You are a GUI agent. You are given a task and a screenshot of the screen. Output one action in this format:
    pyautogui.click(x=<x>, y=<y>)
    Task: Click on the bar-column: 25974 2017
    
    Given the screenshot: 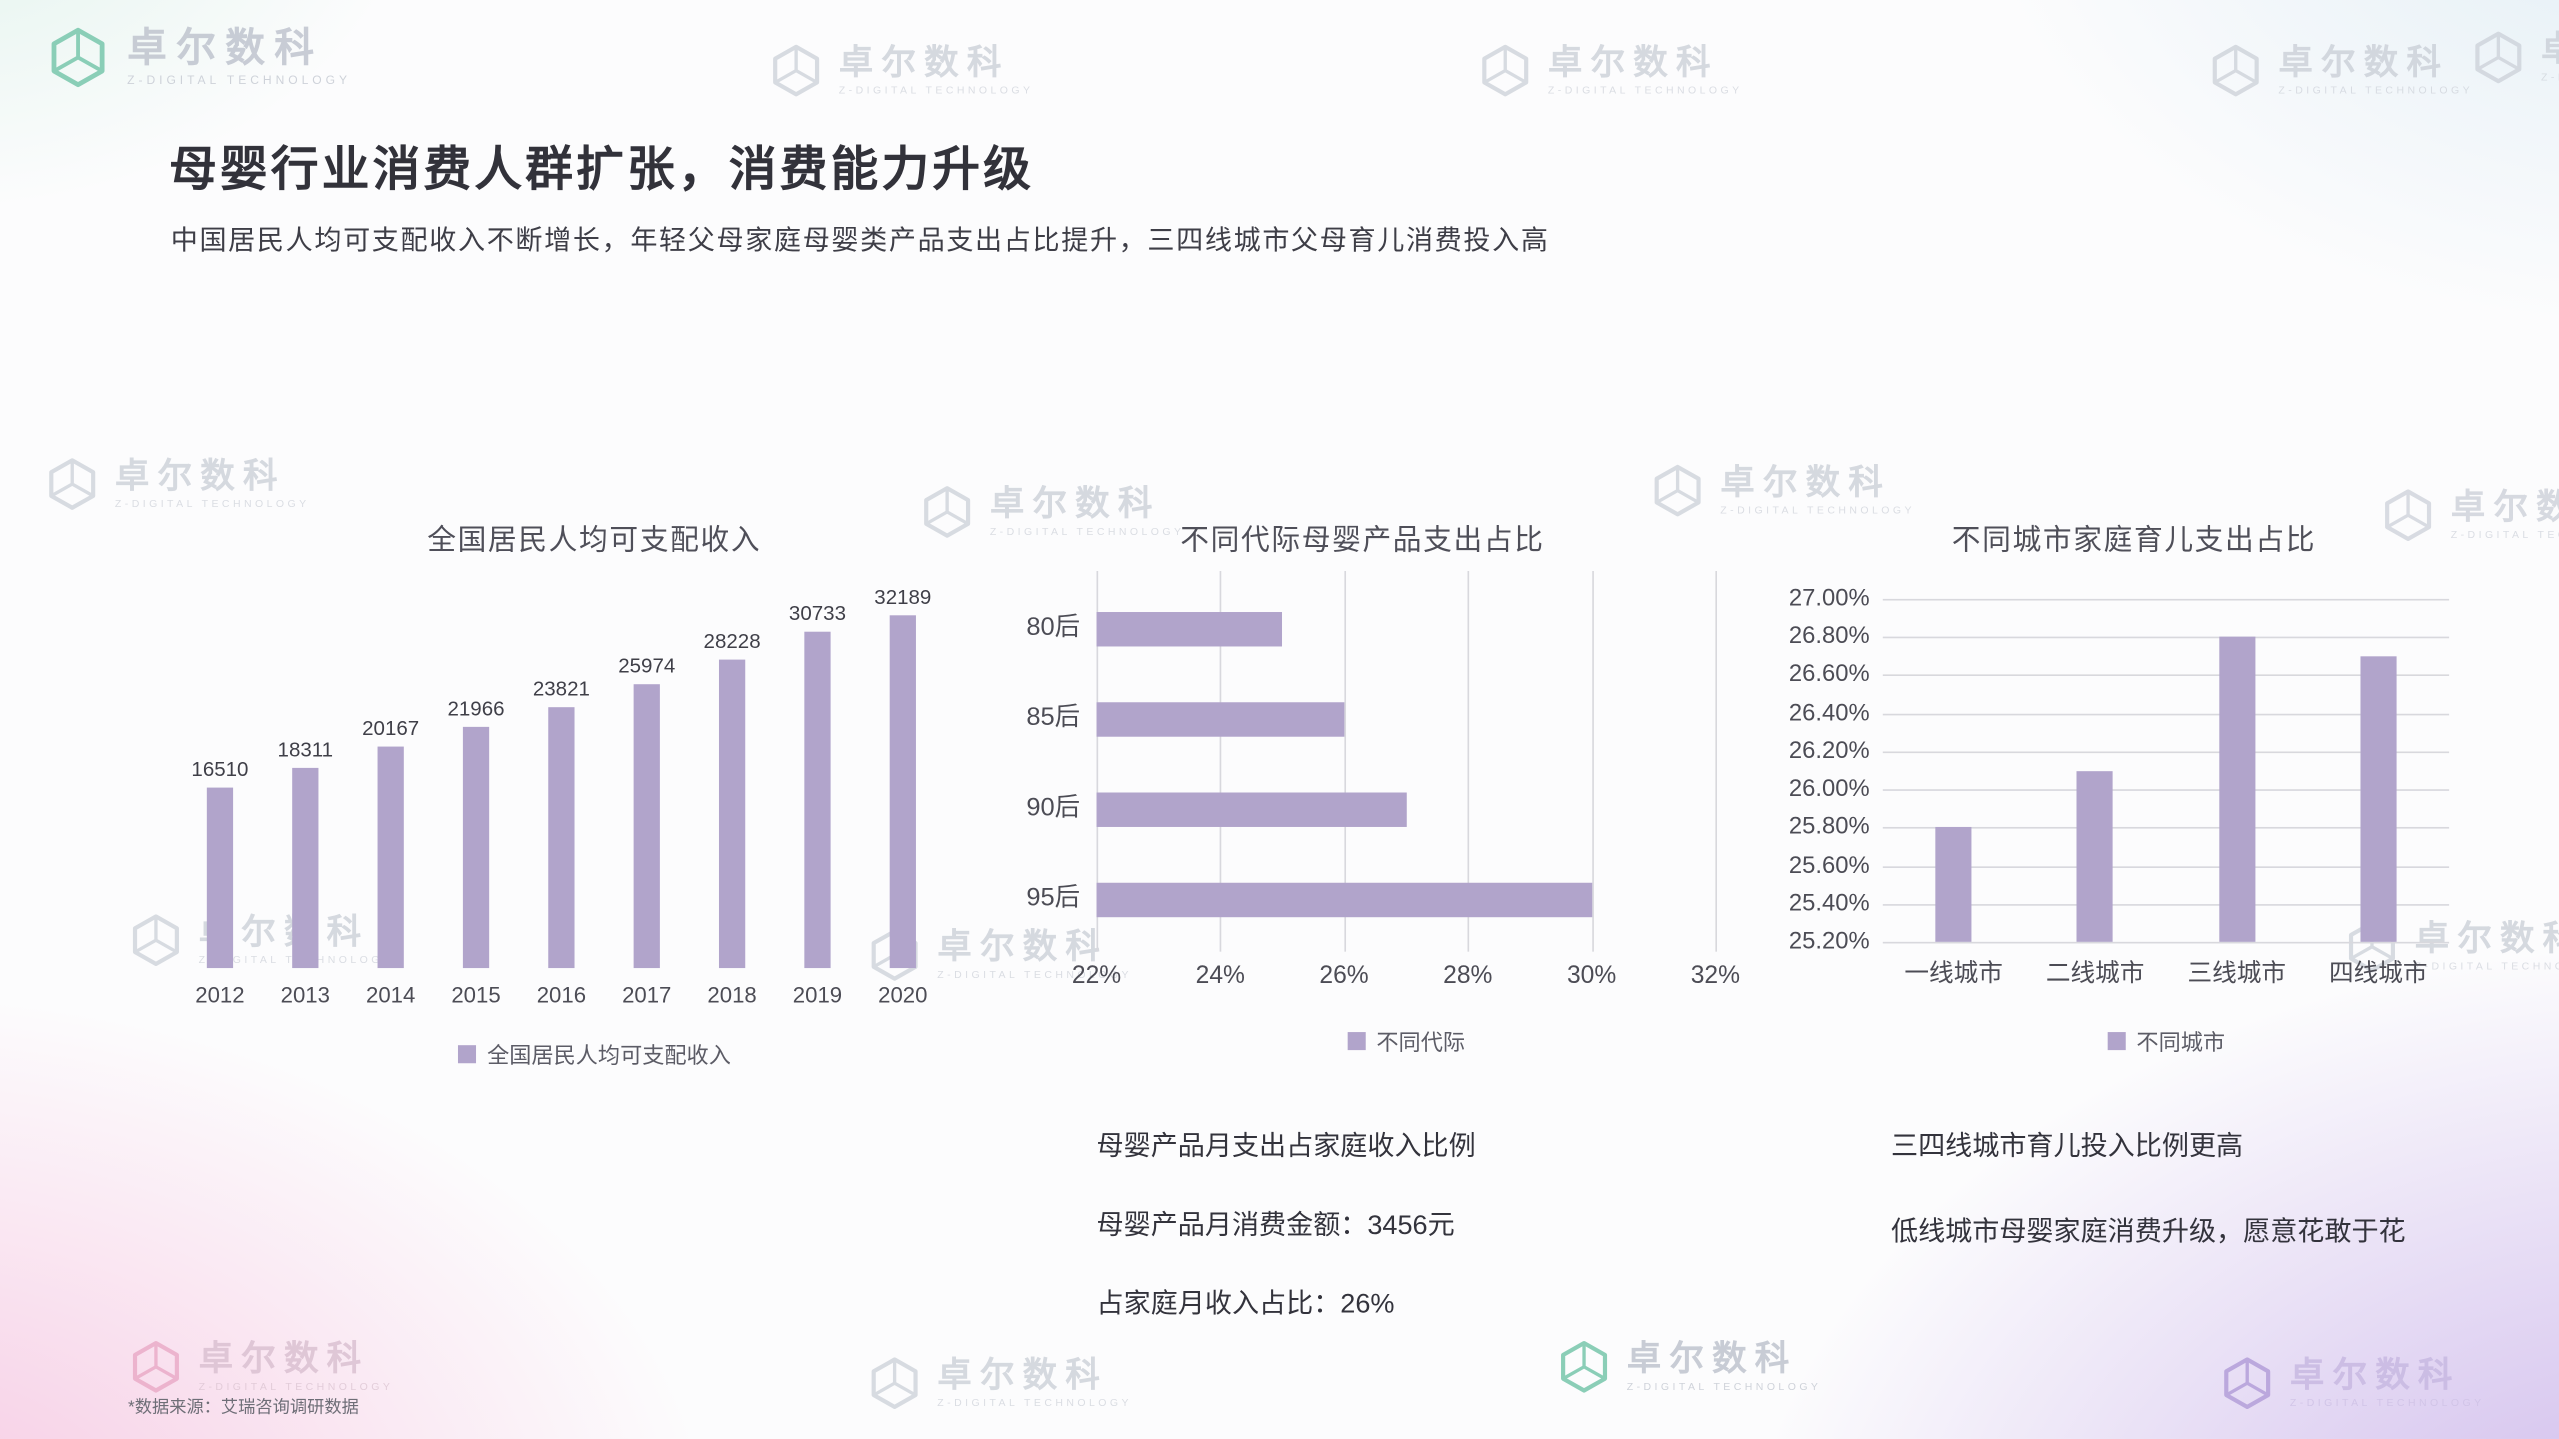 What is the action you would take?
    pyautogui.click(x=646, y=791)
    